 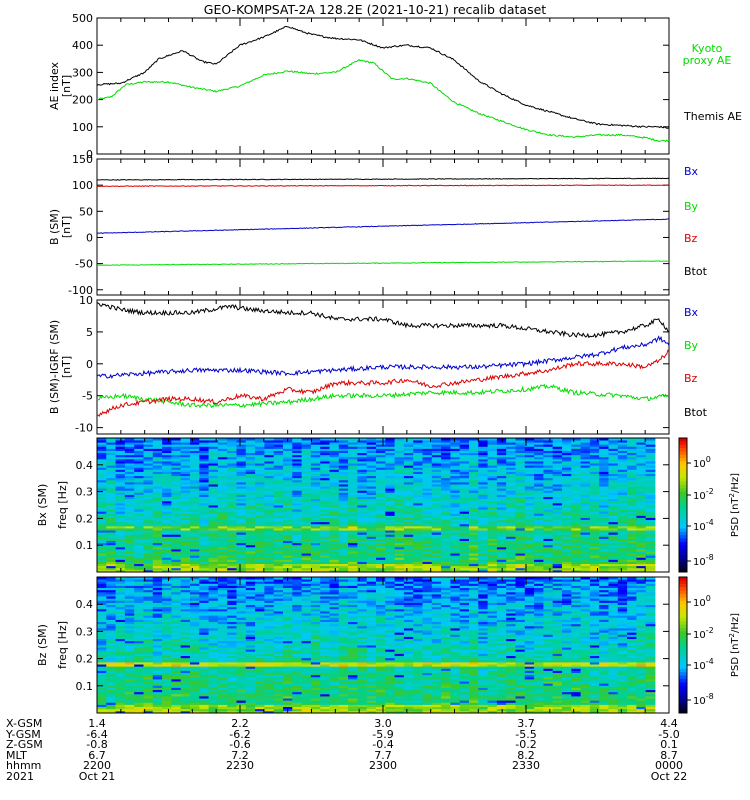 I want to click on legend-bx: Bx, so click(x=691, y=171).